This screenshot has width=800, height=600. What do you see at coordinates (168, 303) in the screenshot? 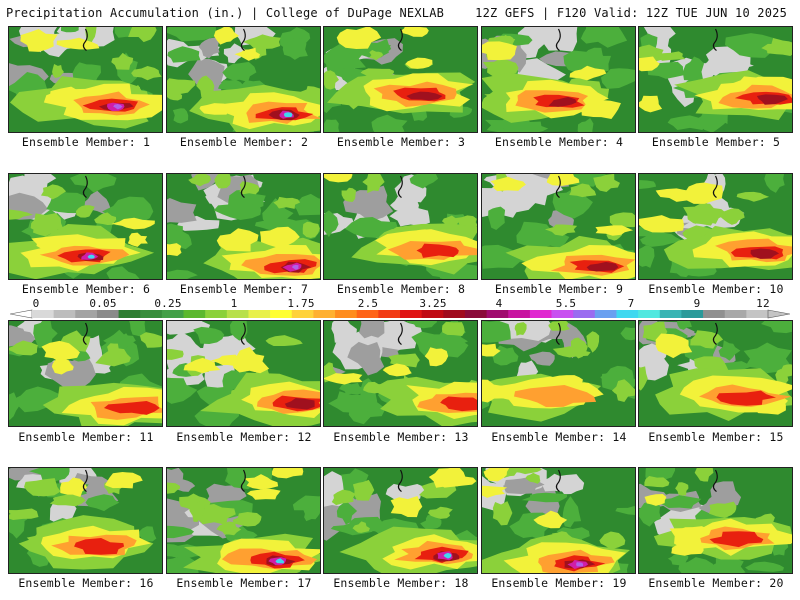
I see `colorbar-tick-label: 0.25` at bounding box center [168, 303].